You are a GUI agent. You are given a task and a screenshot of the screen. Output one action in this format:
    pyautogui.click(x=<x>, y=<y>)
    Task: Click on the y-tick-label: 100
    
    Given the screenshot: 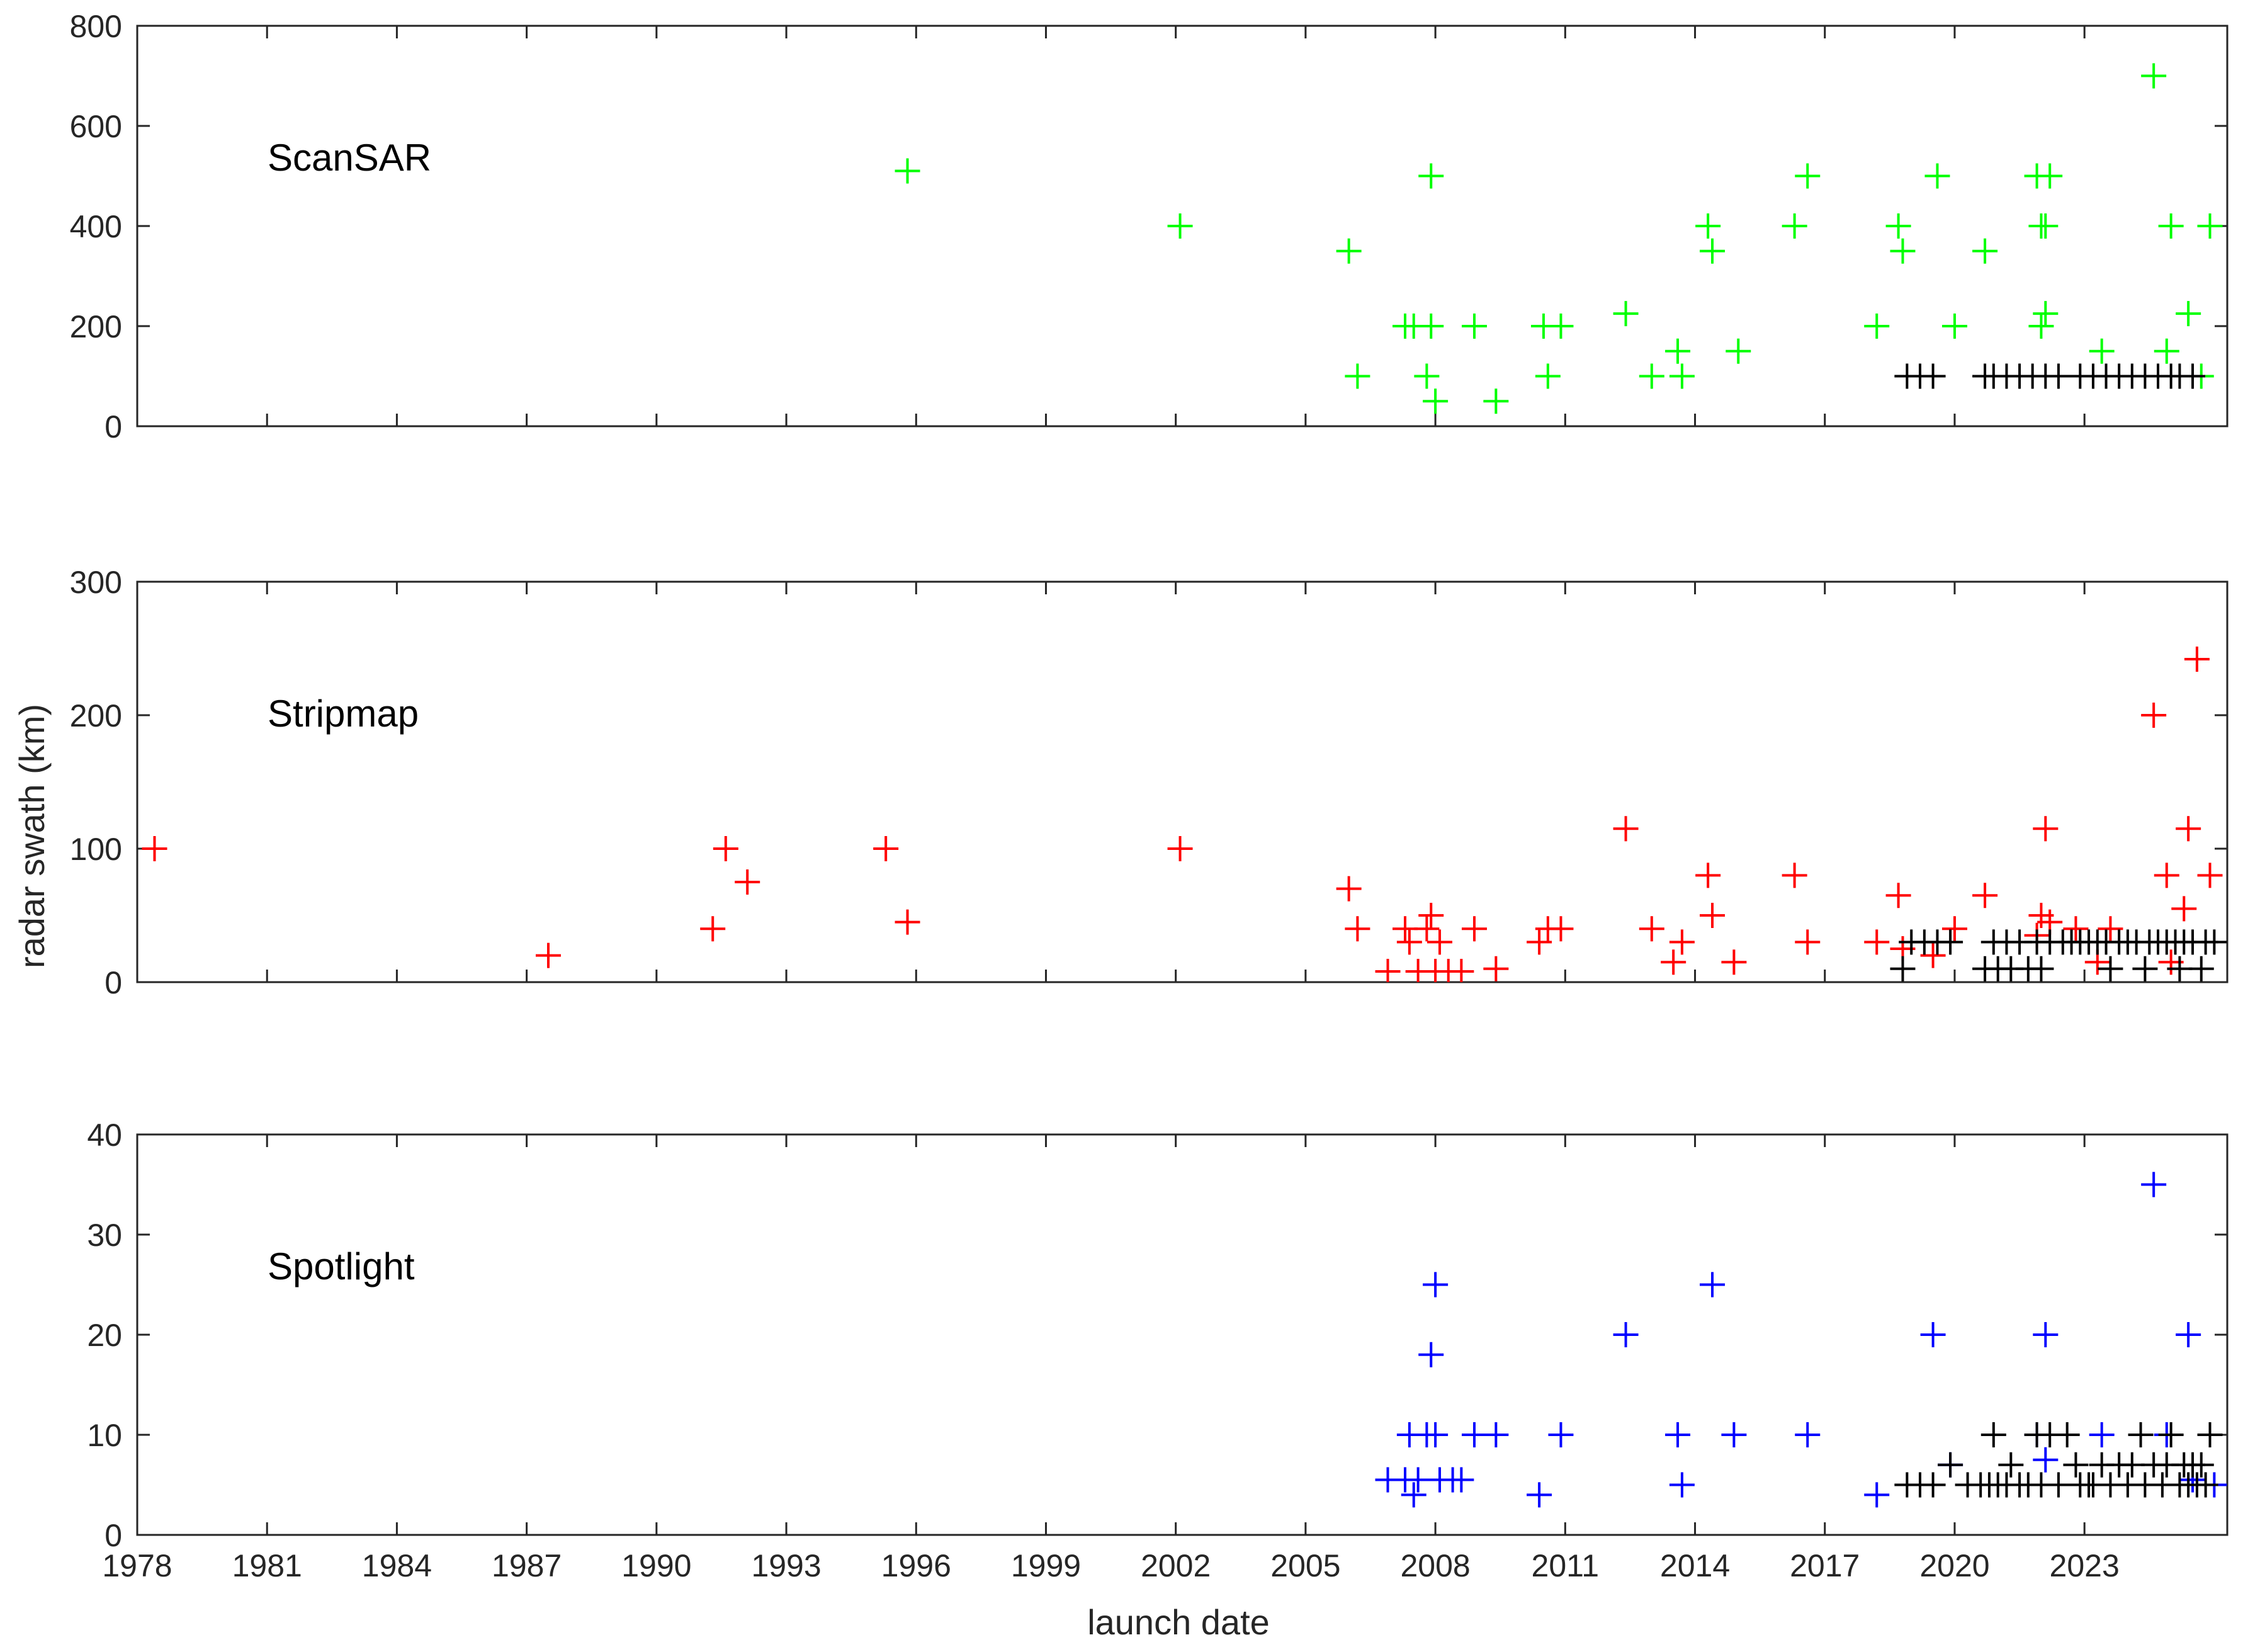 What is the action you would take?
    pyautogui.click(x=96, y=849)
    